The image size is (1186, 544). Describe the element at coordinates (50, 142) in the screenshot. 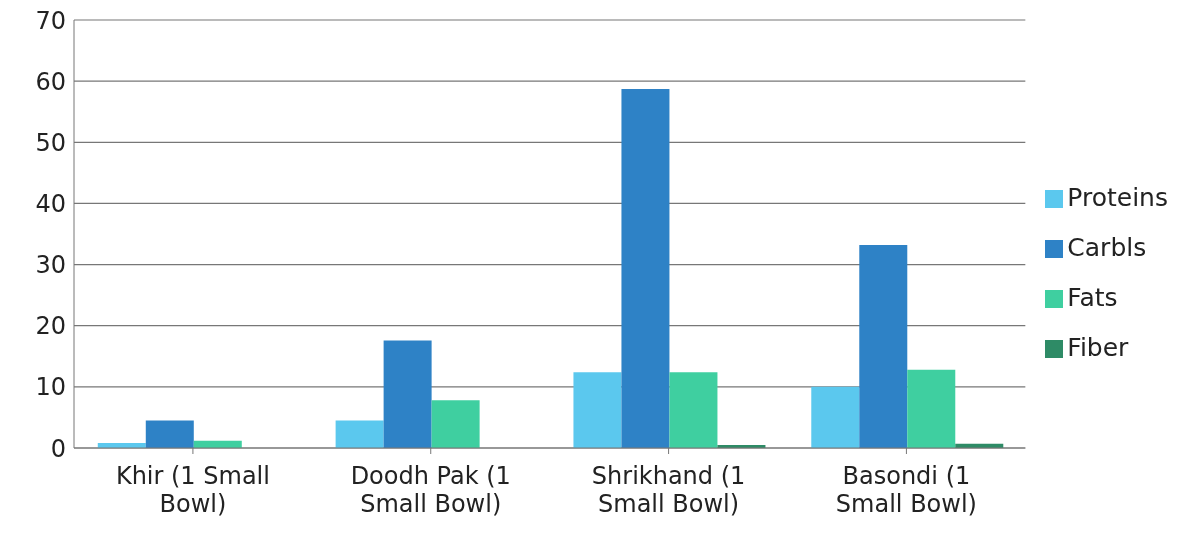

I see `y-tick-label: 50` at that location.